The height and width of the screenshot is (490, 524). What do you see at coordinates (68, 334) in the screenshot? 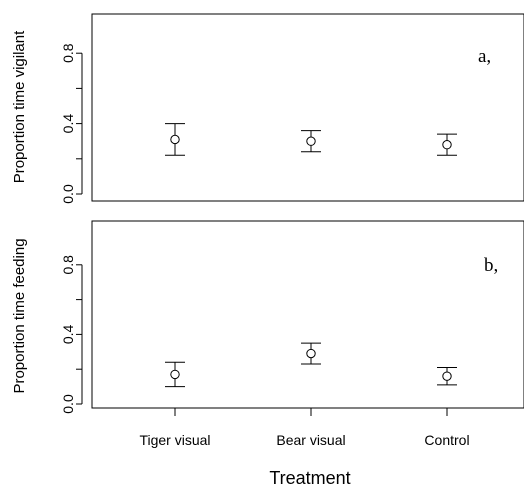
I see `y-tick-label-1-1: 0.4` at bounding box center [68, 334].